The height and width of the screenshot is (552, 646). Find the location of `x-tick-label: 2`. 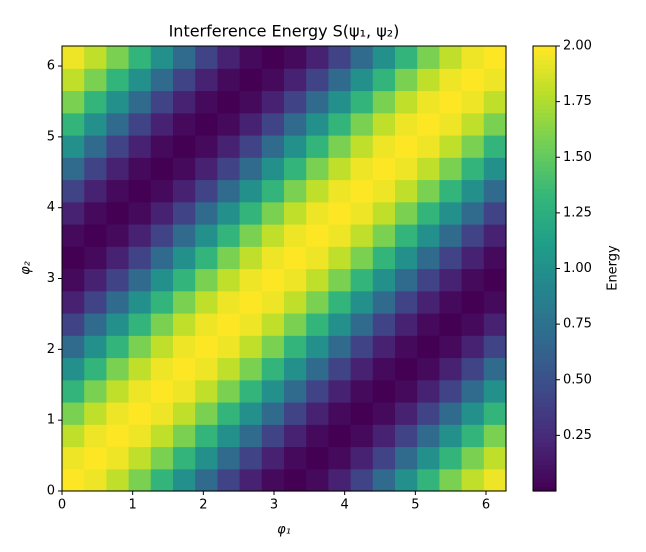

x-tick-label: 2 is located at coordinates (203, 505).